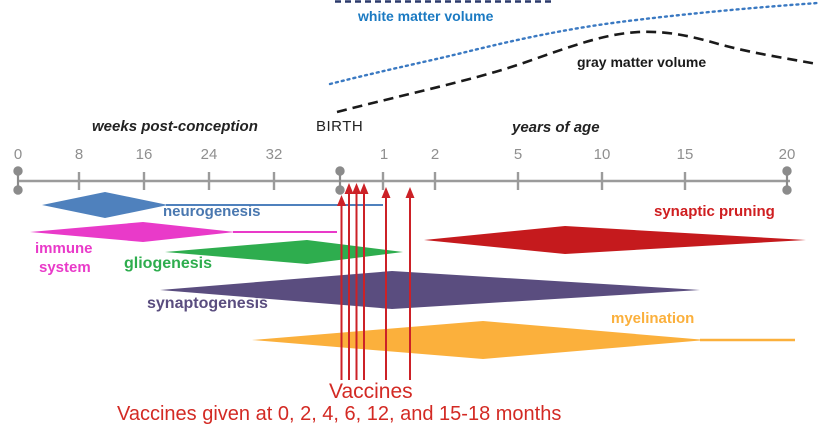  Describe the element at coordinates (132, 232) in the screenshot. I see `immune-system-diamond` at that location.